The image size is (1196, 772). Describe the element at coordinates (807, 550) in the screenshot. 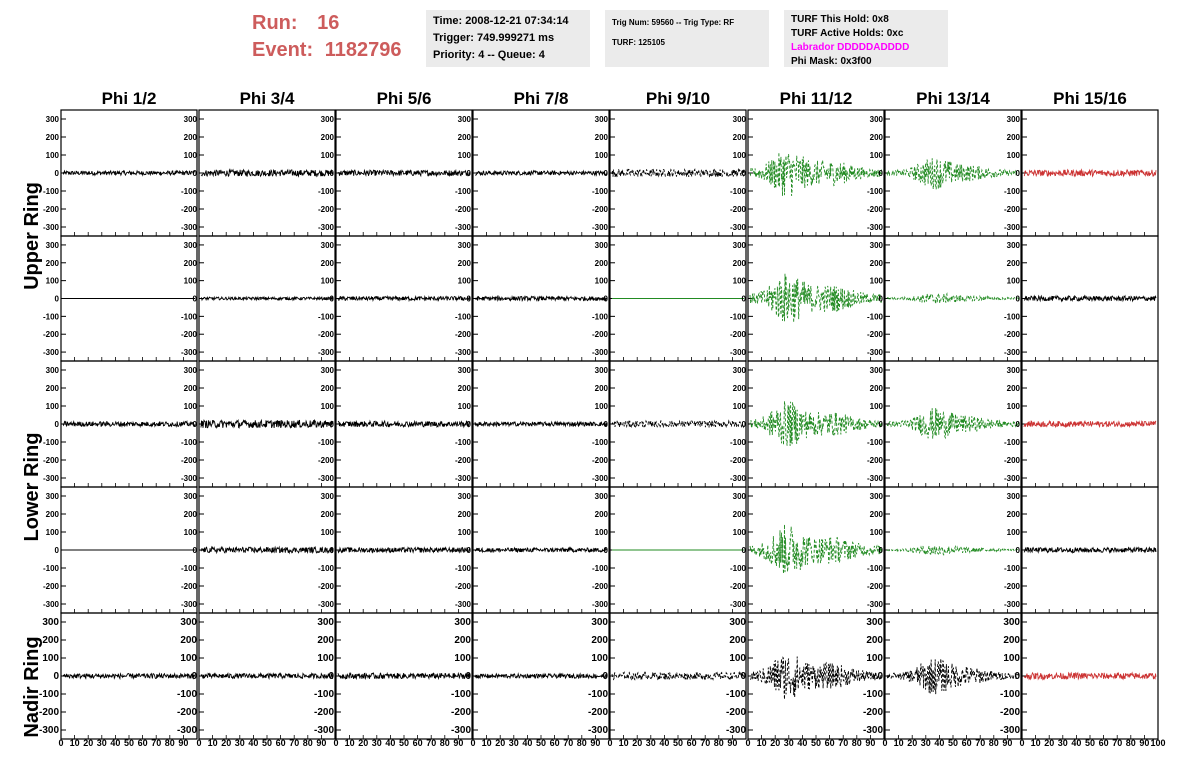

I see `panel-r4-c6: 300 200 100 0 -100 -200 -300` at that location.